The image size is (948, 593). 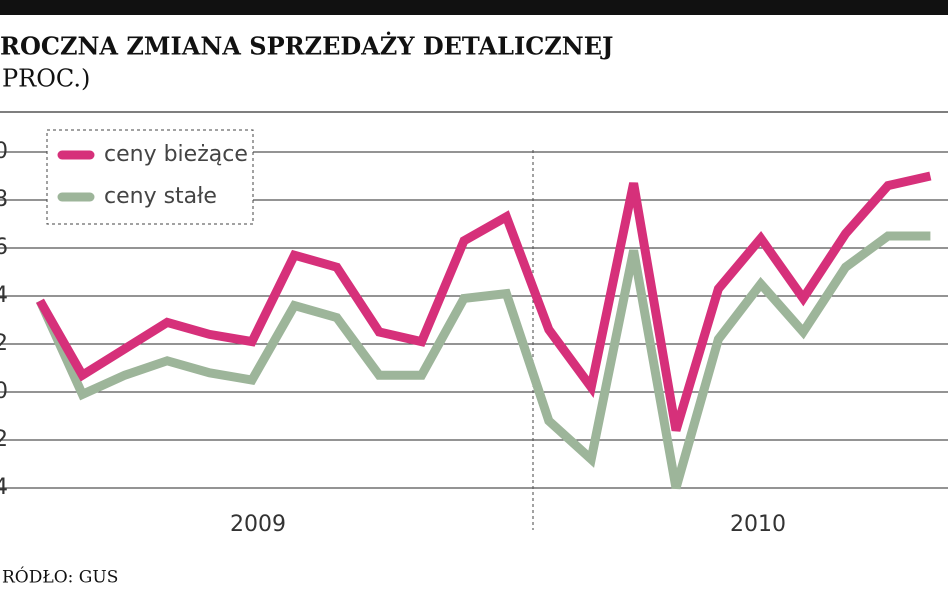 What do you see at coordinates (46, 79) in the screenshot?
I see `chart-subtitle: PROC.)` at bounding box center [46, 79].